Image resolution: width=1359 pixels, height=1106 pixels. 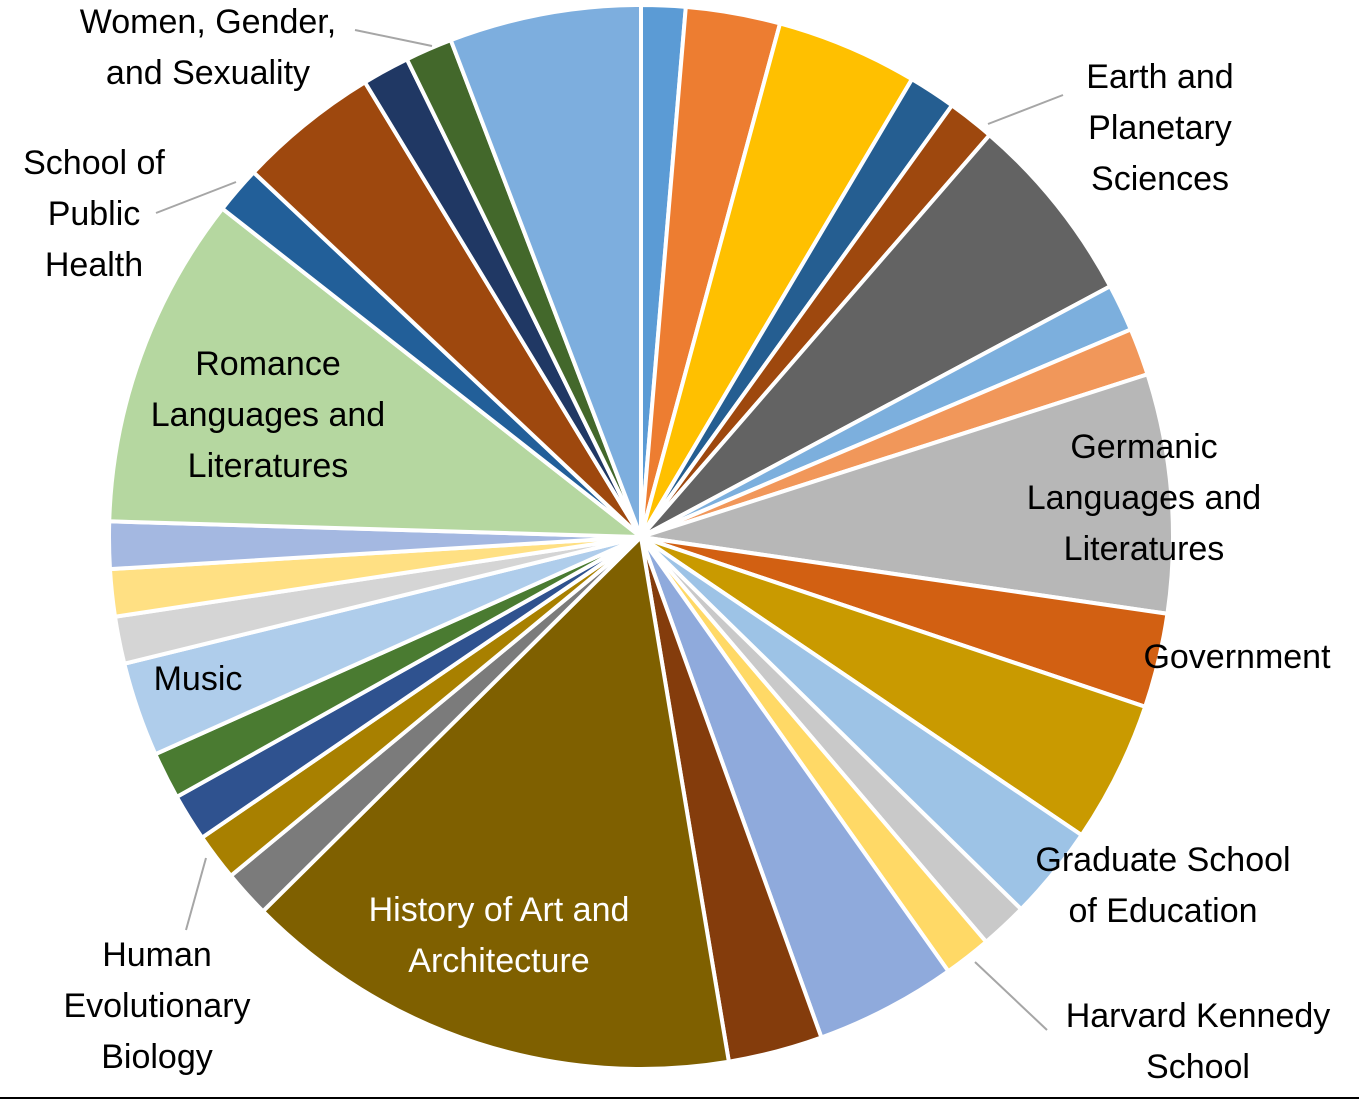 I want to click on pie-slice-romance-languages-and-literatures, so click(x=375, y=372).